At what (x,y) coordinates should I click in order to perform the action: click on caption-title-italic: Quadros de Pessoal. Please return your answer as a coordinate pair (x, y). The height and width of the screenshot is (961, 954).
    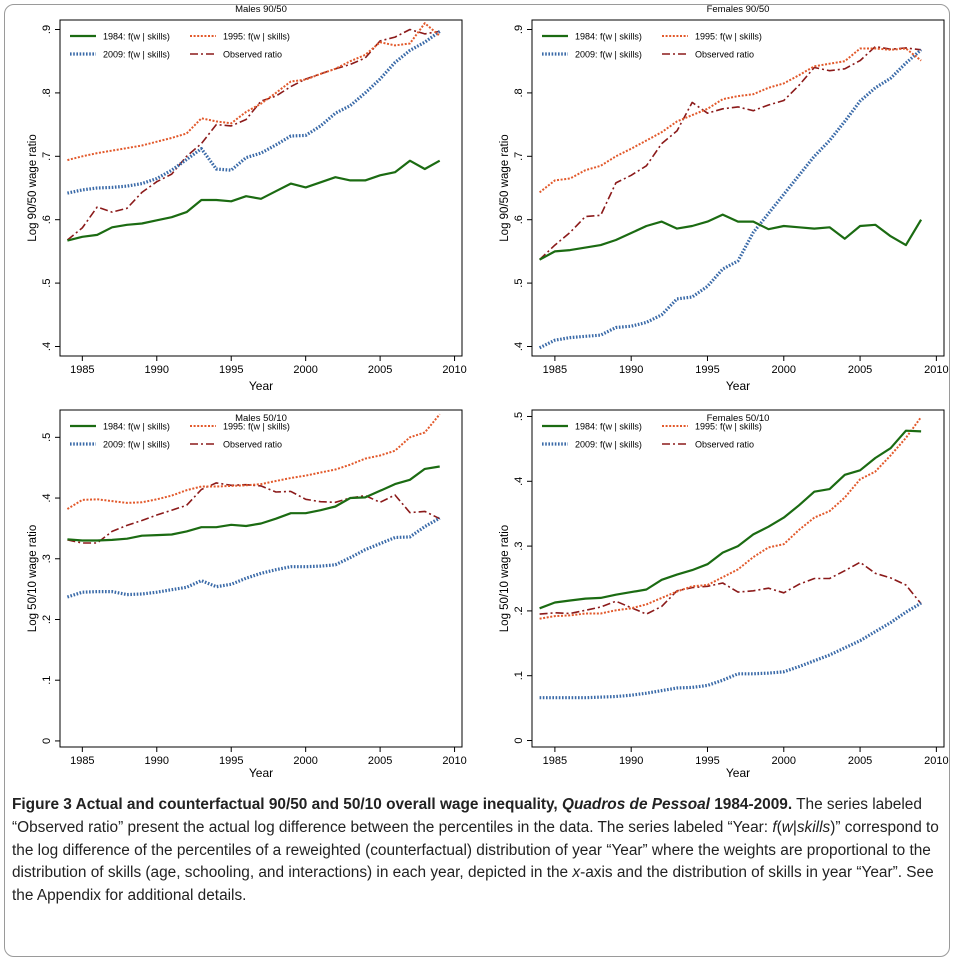
    Looking at the image, I should click on (635, 804).